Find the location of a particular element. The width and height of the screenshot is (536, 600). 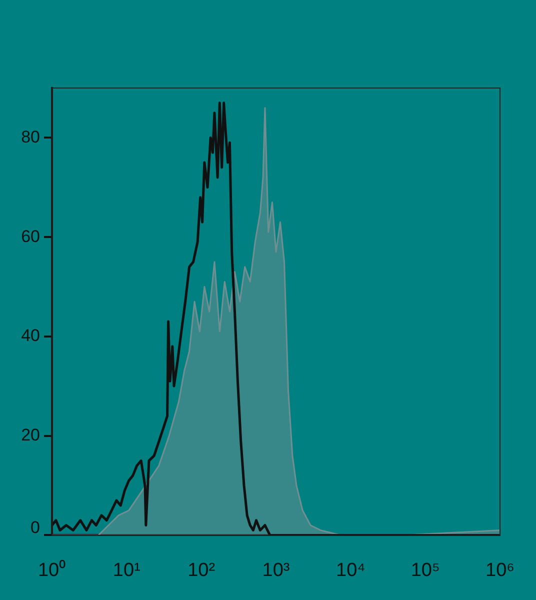

x-tick-label: 10⁵ is located at coordinates (425, 570).